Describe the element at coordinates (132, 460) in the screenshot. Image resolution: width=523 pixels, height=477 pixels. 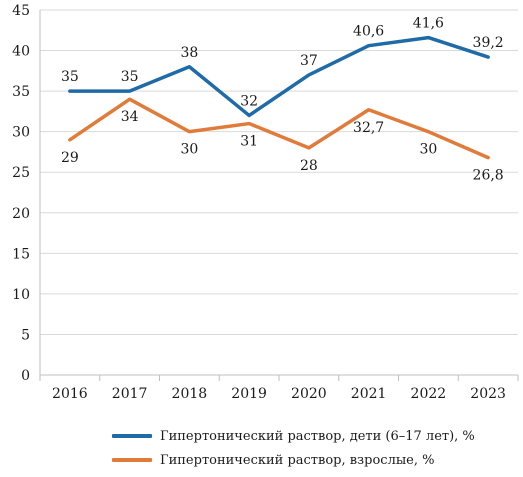
I see `legend-swatch-adults` at that location.